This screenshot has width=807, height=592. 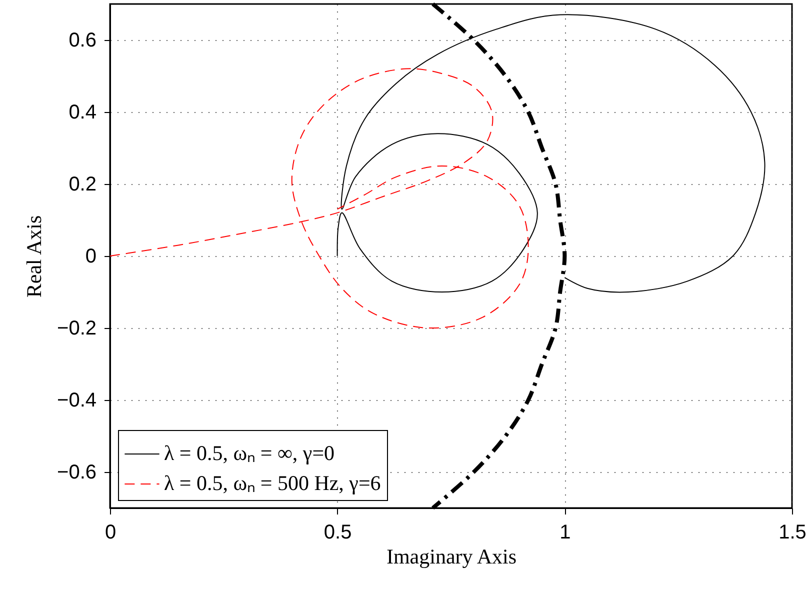 I want to click on y-tick-label: −0.4, so click(x=76, y=401).